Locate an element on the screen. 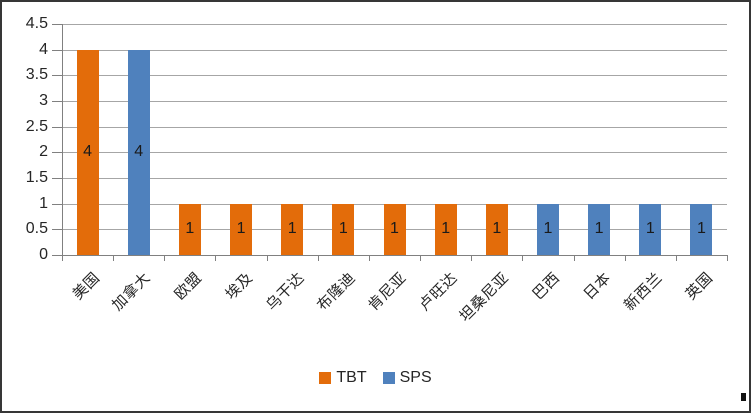 The width and height of the screenshot is (751, 413). bar-欧盟: 1 is located at coordinates (189, 229).